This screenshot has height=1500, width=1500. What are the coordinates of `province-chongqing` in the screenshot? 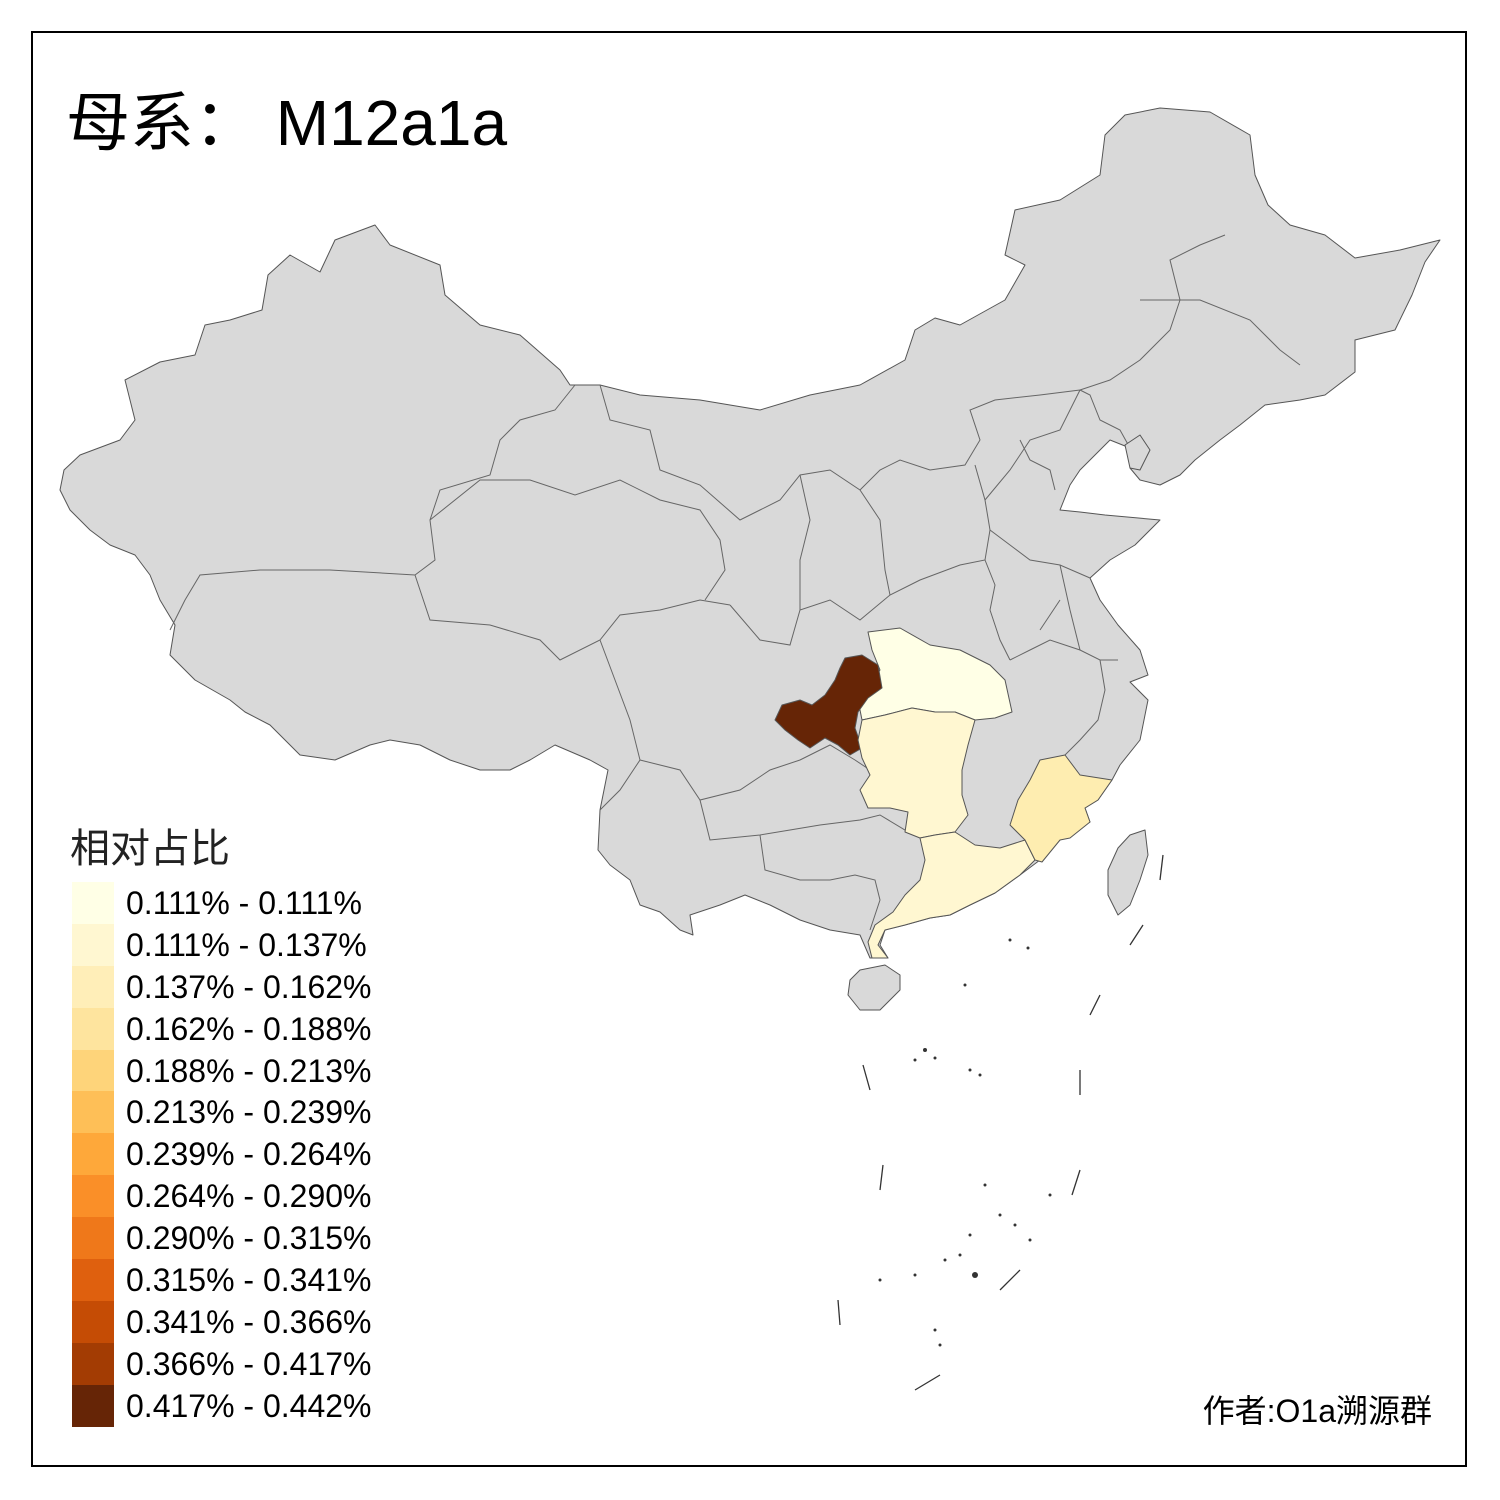 It's located at (828, 705).